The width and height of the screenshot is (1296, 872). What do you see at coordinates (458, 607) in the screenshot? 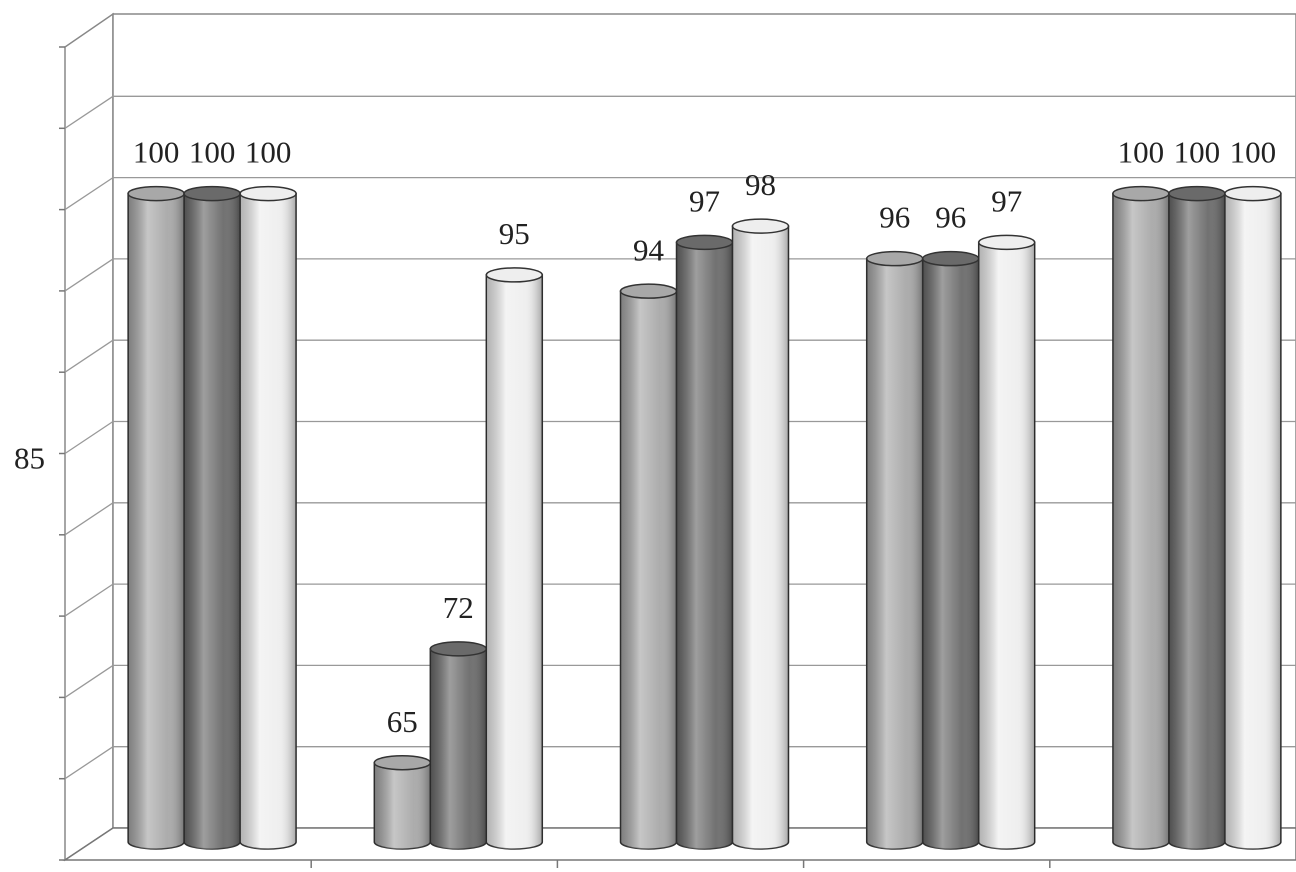
I see `value-label: 72` at bounding box center [458, 607].